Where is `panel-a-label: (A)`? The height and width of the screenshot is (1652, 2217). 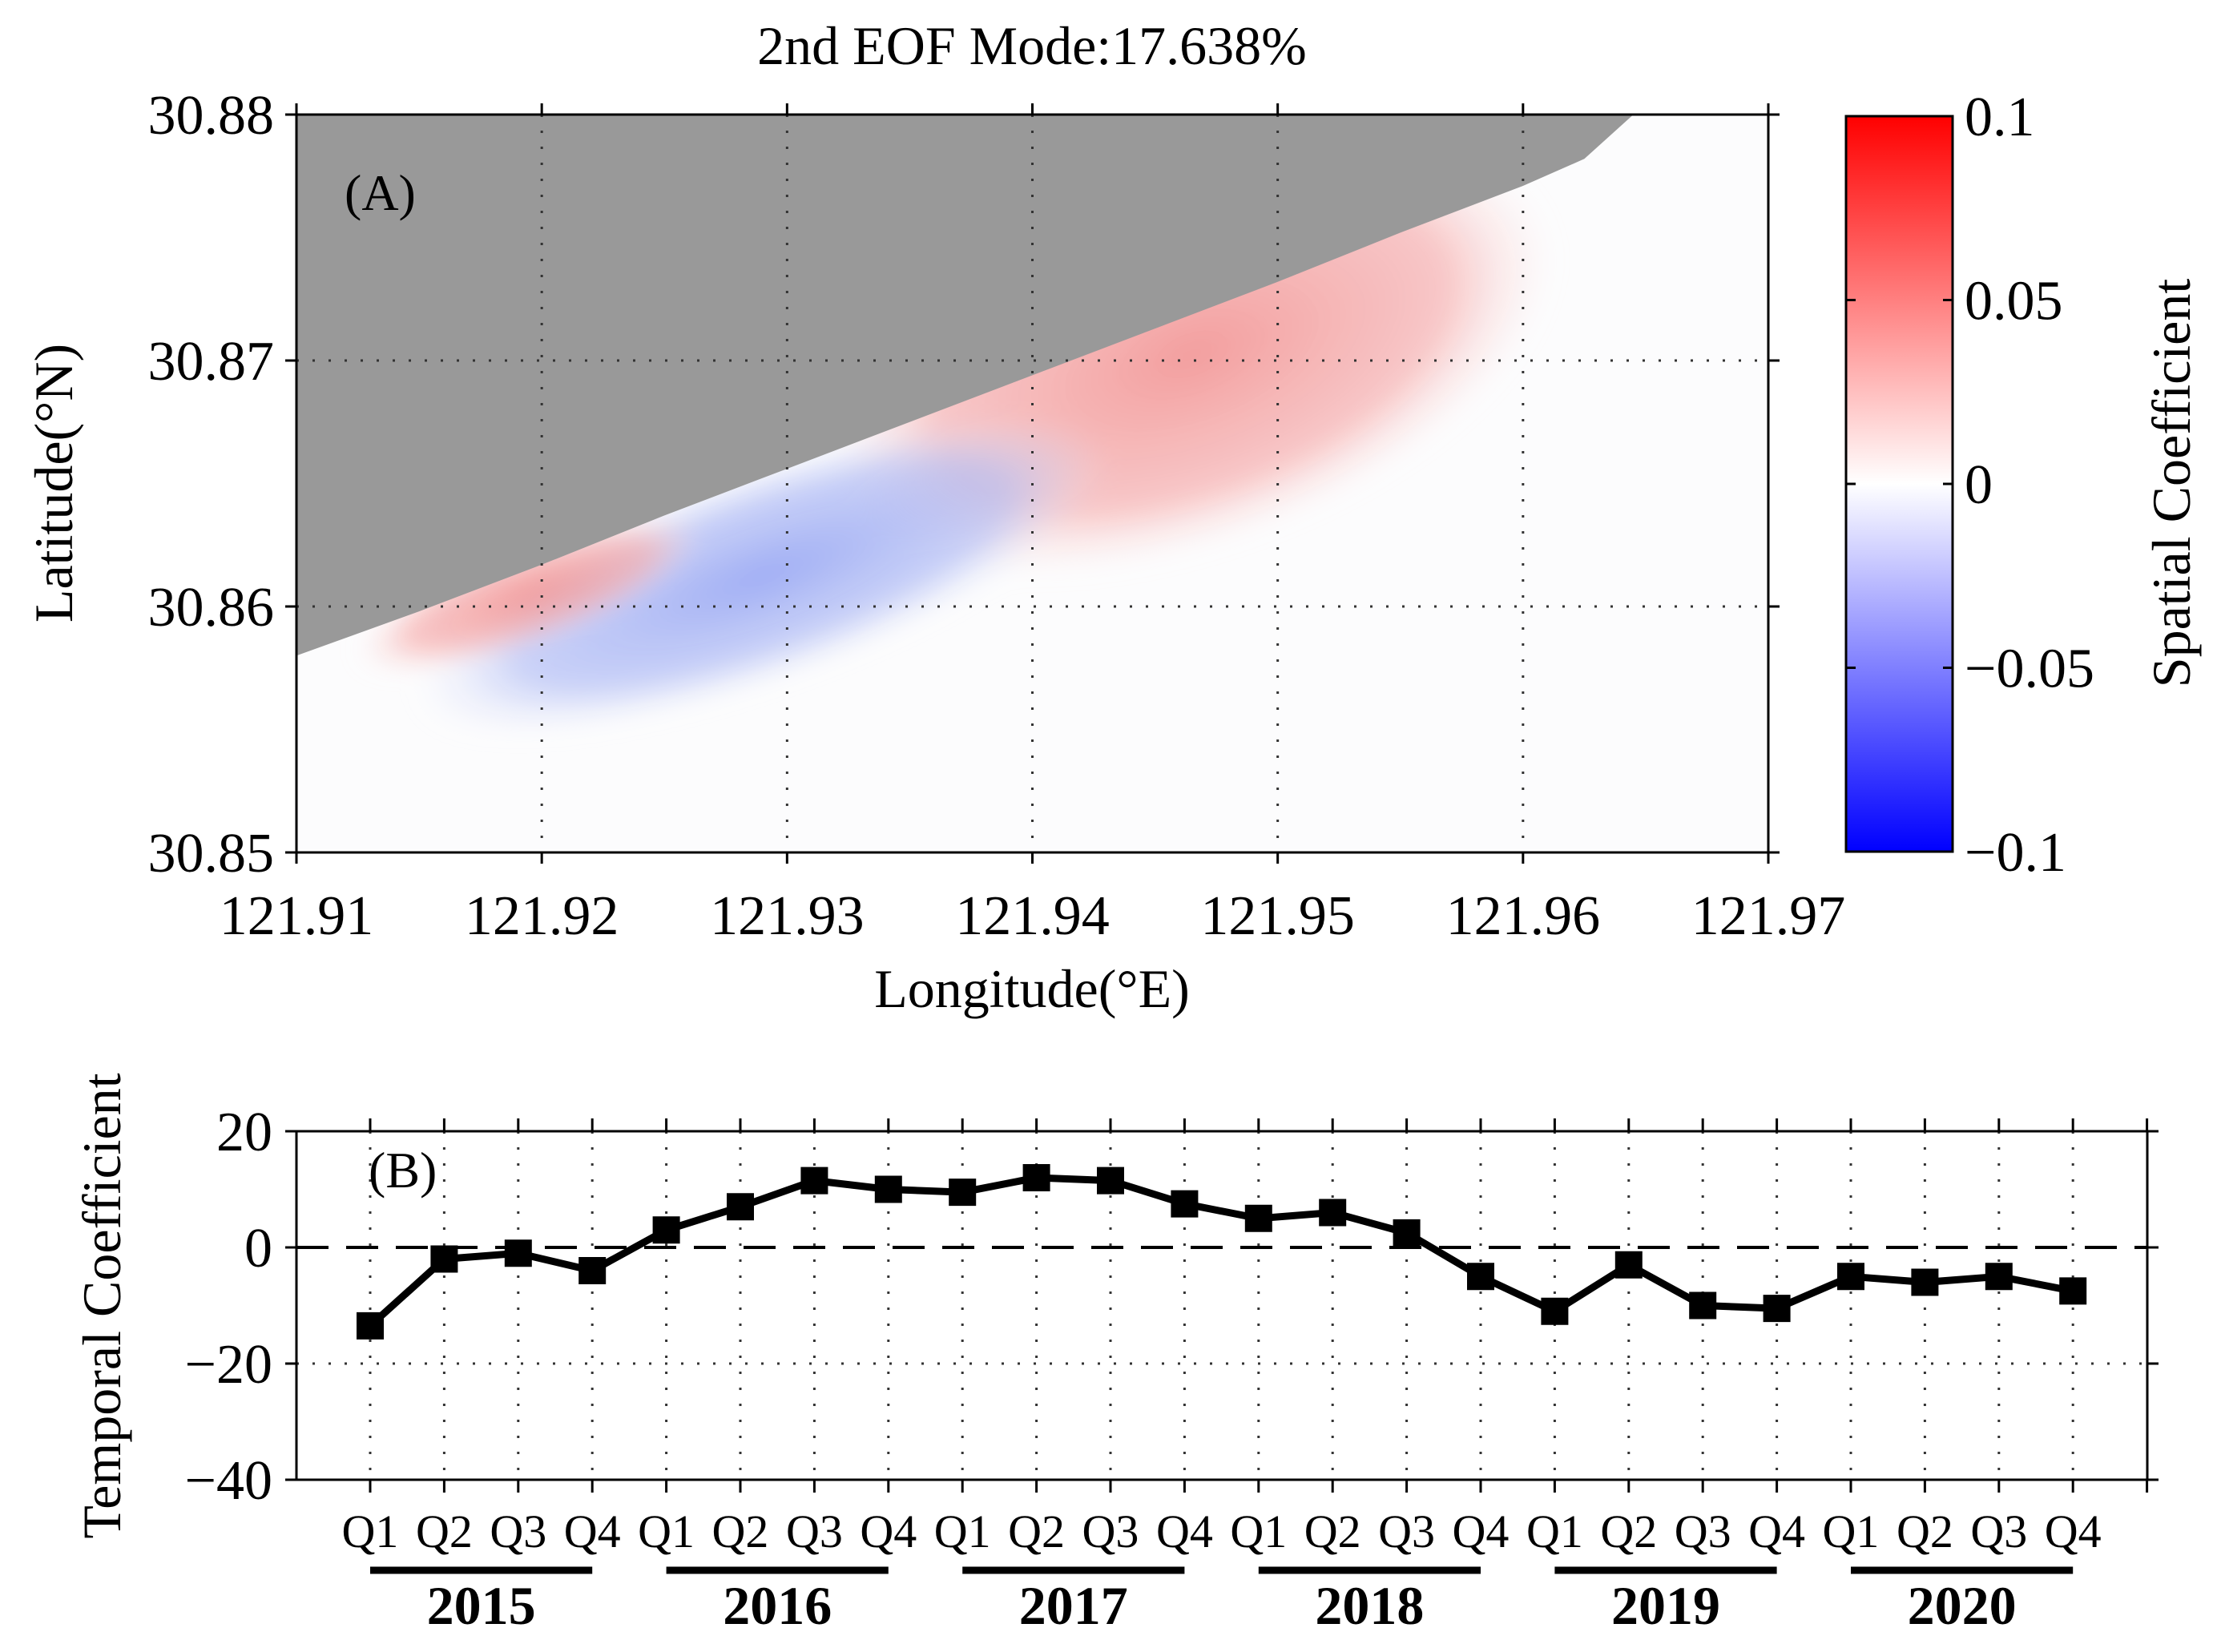
panel-a-label: (A) is located at coordinates (380, 192).